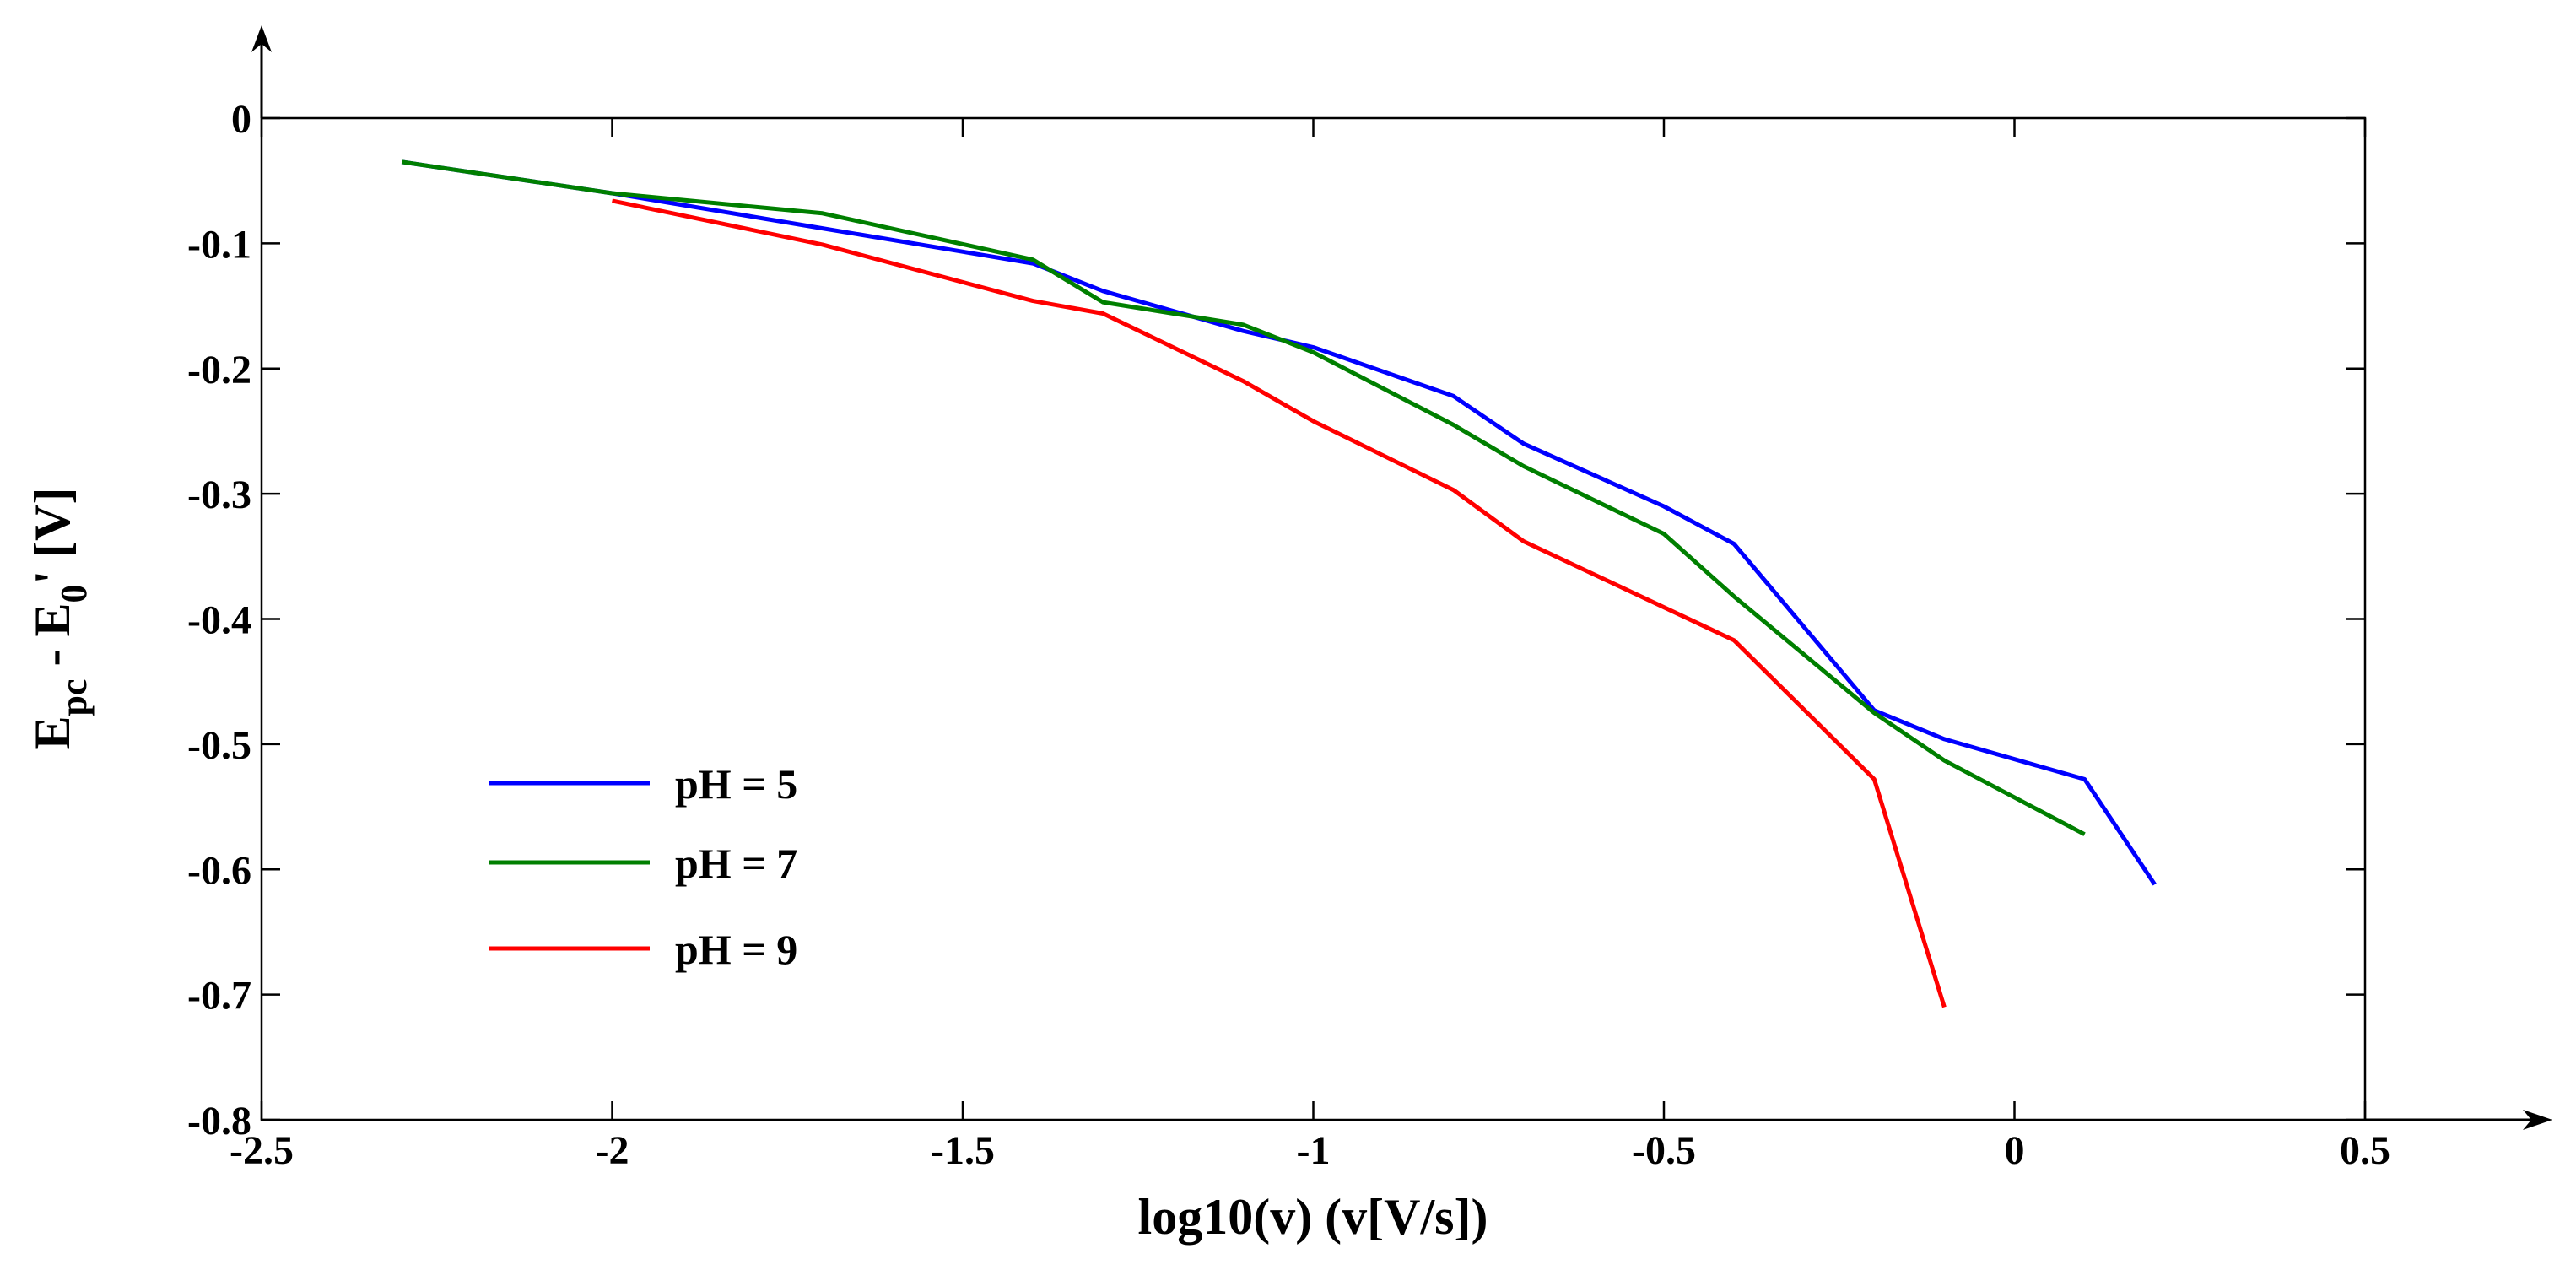 The image size is (2576, 1270). I want to click on legend-label-ph7: pH = 7, so click(736, 863).